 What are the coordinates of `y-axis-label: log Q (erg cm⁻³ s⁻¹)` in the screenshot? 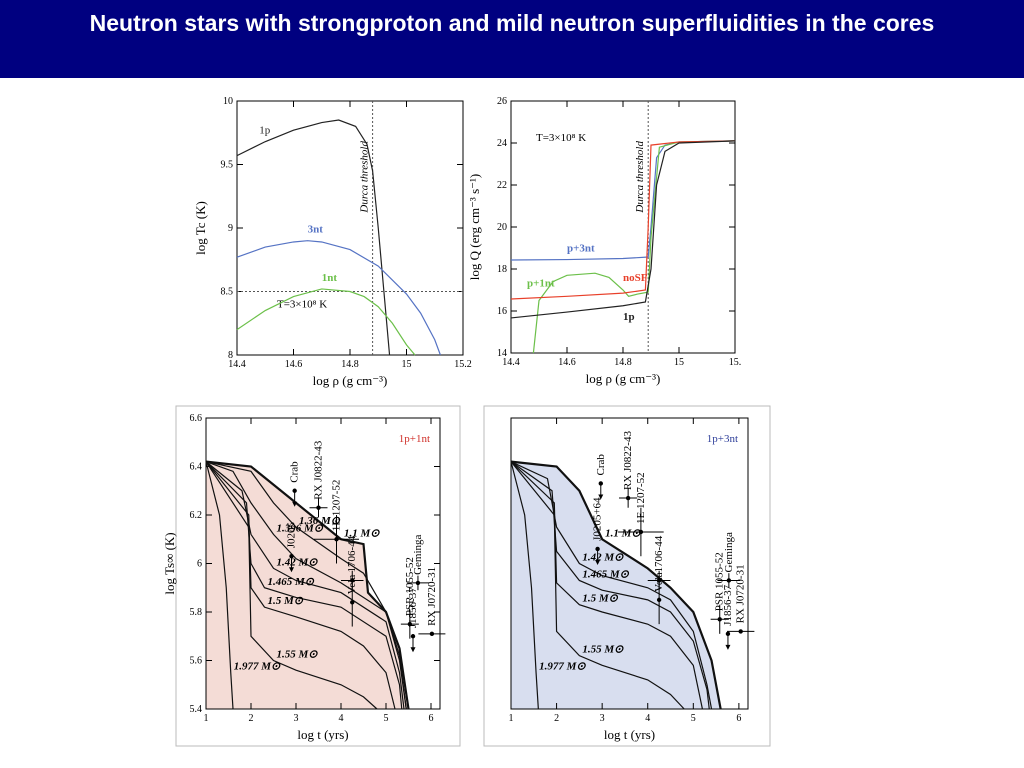 It's located at (474, 227).